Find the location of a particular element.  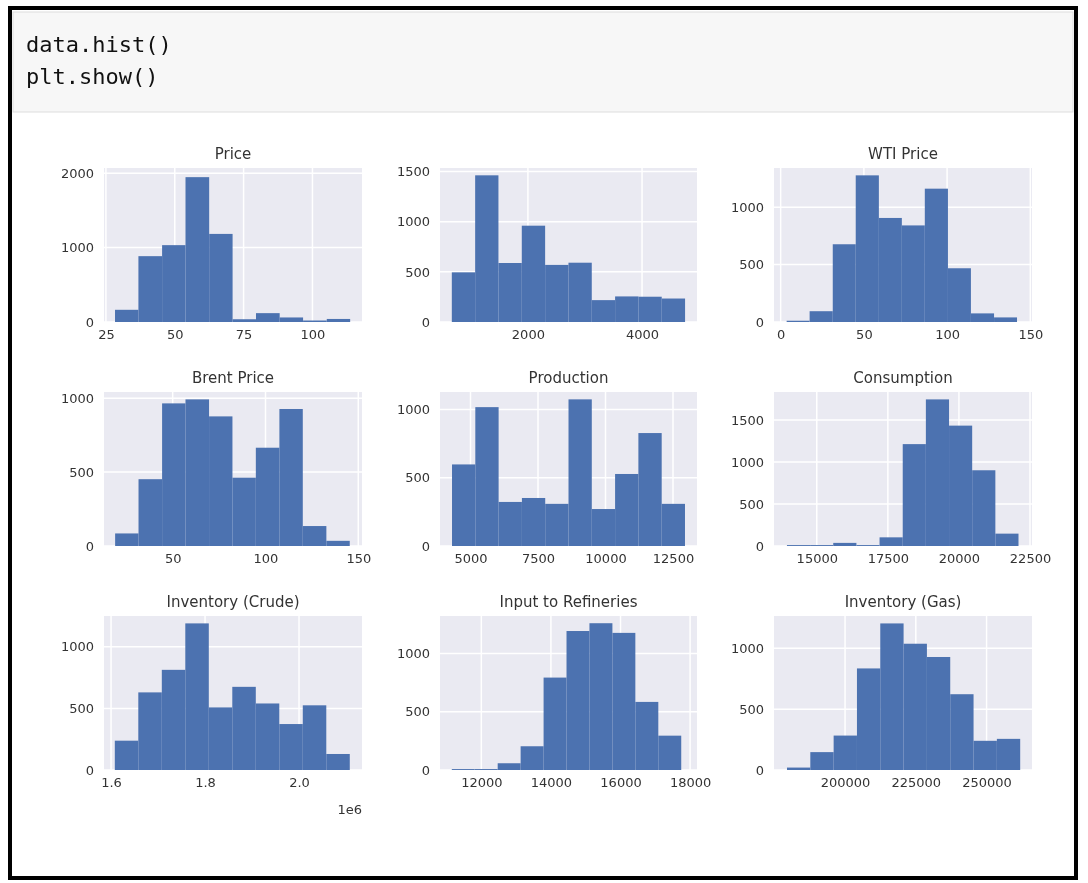

x-tick-label: 15000 is located at coordinates (817, 559).